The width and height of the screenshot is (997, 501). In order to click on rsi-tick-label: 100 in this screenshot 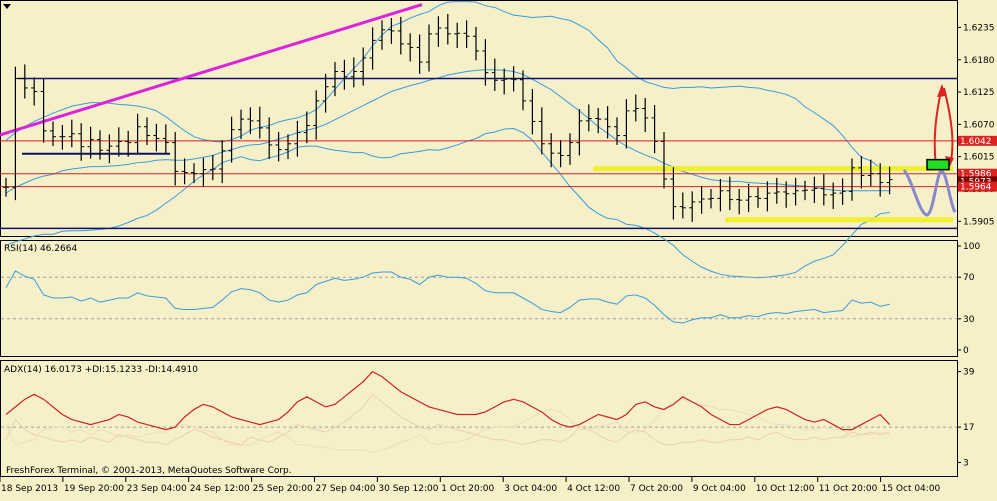, I will do `click(971, 247)`.